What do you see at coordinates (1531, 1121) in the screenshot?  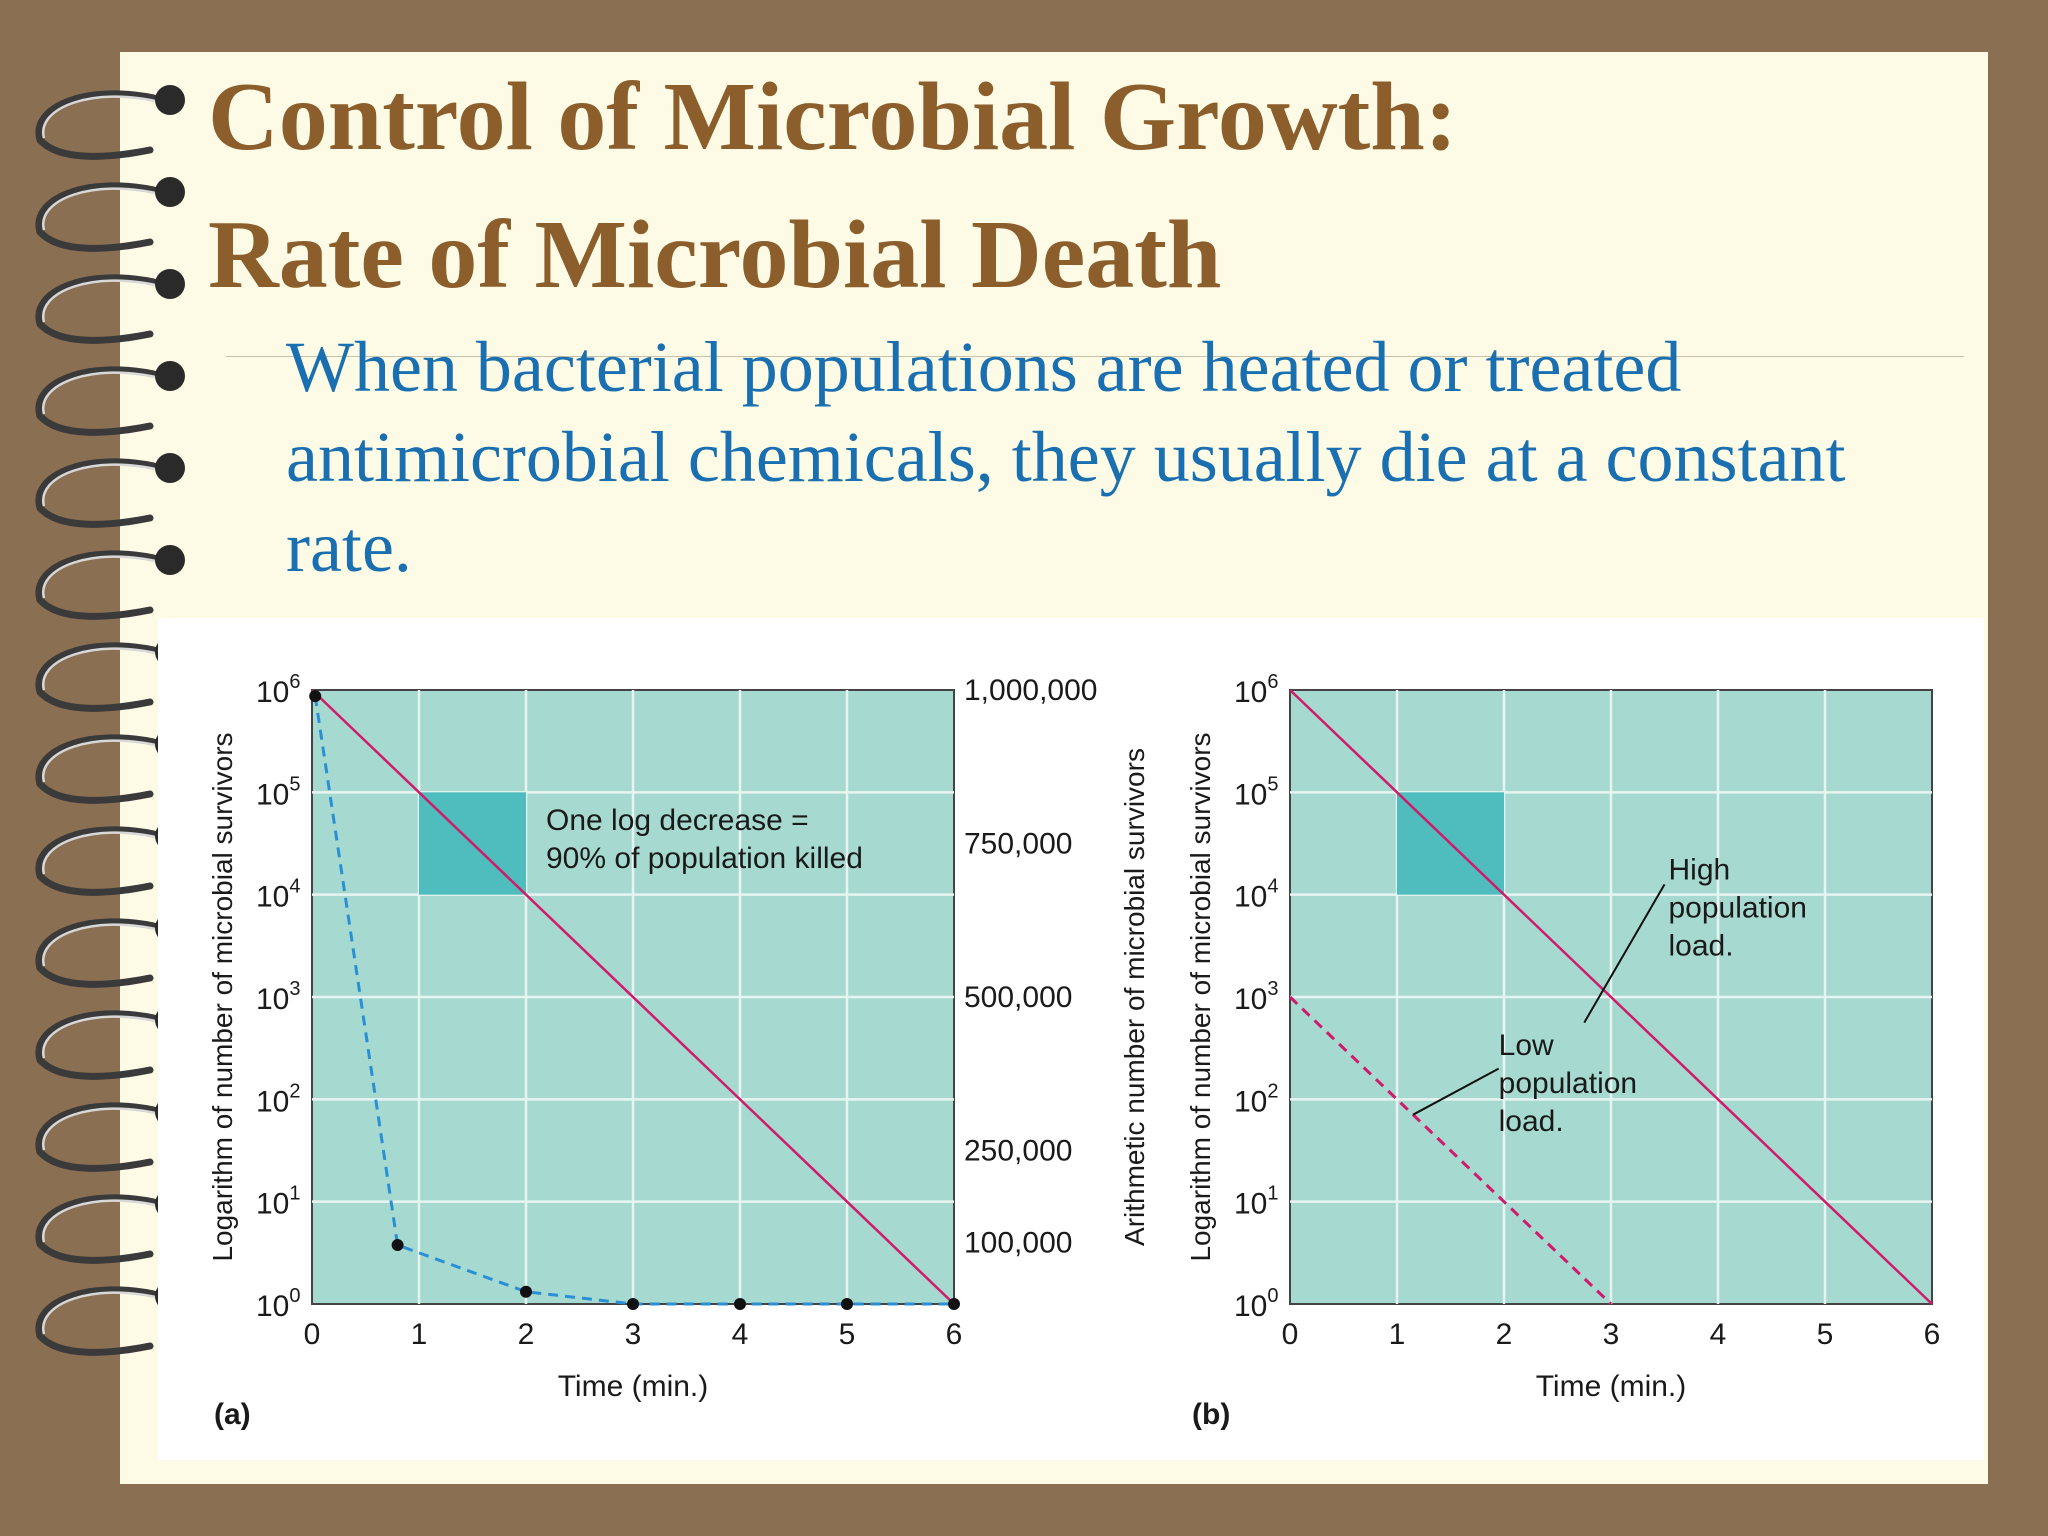 I see `series-label-low: load.` at bounding box center [1531, 1121].